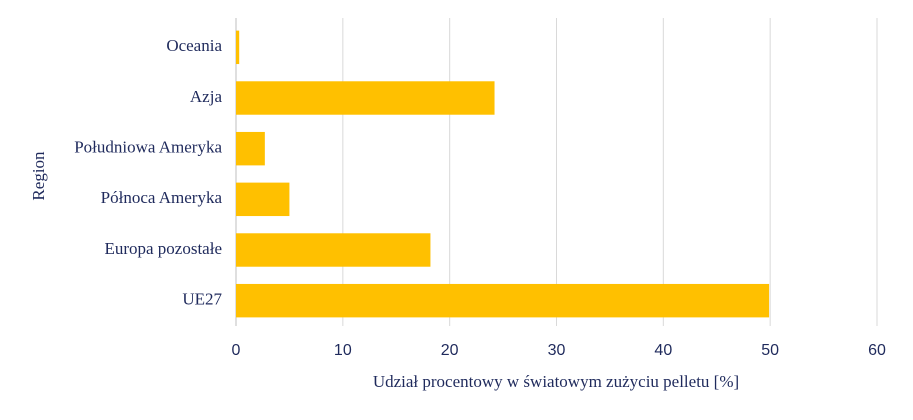  Describe the element at coordinates (663, 350) in the screenshot. I see `x-tick-label: 40` at that location.